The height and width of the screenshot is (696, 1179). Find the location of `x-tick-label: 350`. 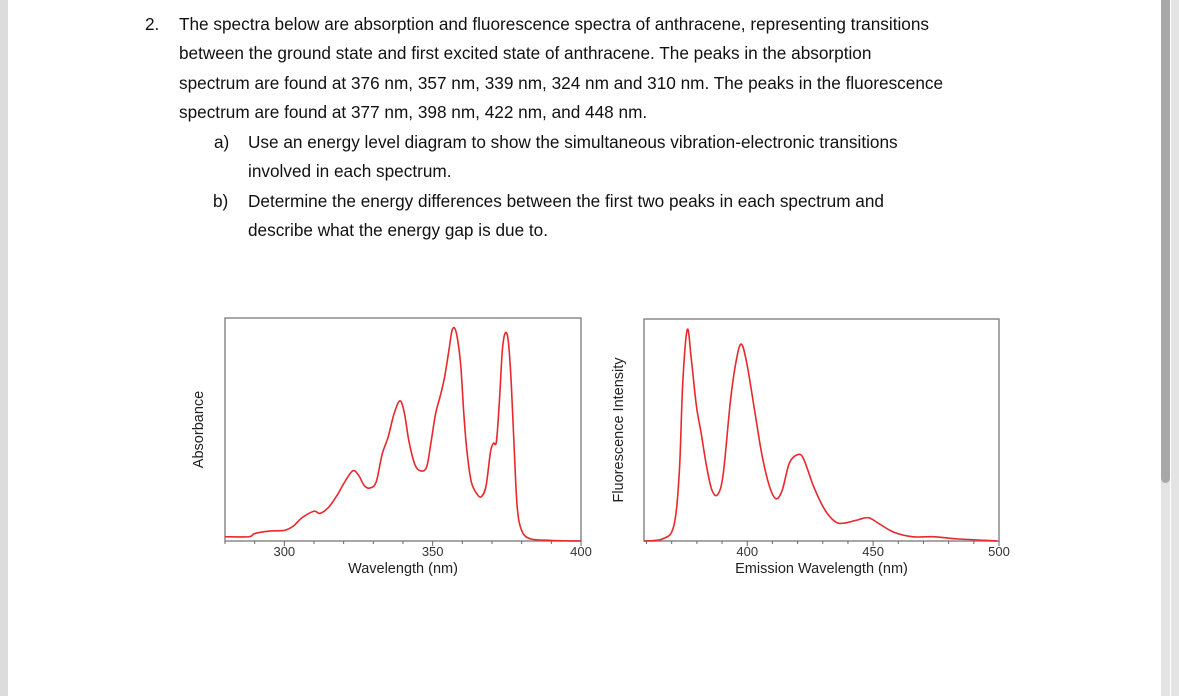

x-tick-label: 350 is located at coordinates (433, 551).